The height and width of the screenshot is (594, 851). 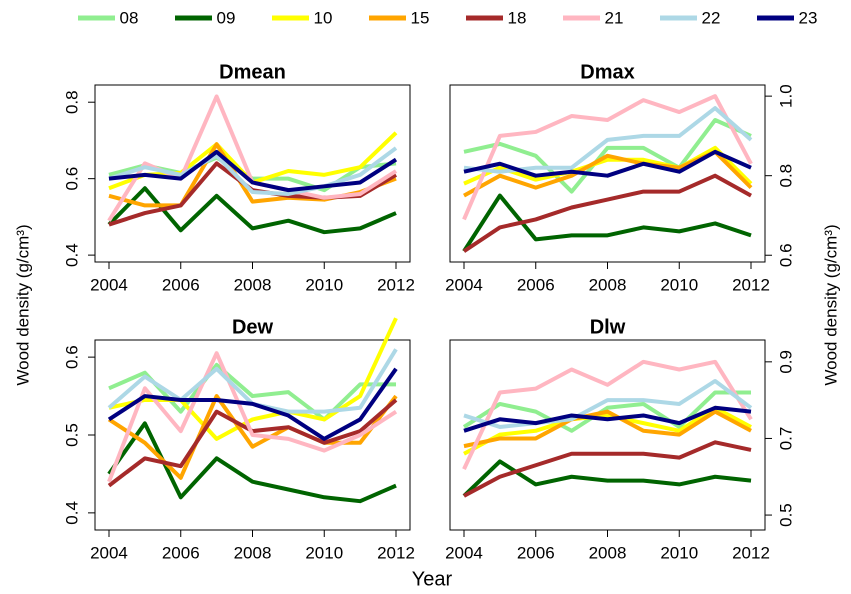 What do you see at coordinates (226, 17) in the screenshot?
I see `legend-label: 09` at bounding box center [226, 17].